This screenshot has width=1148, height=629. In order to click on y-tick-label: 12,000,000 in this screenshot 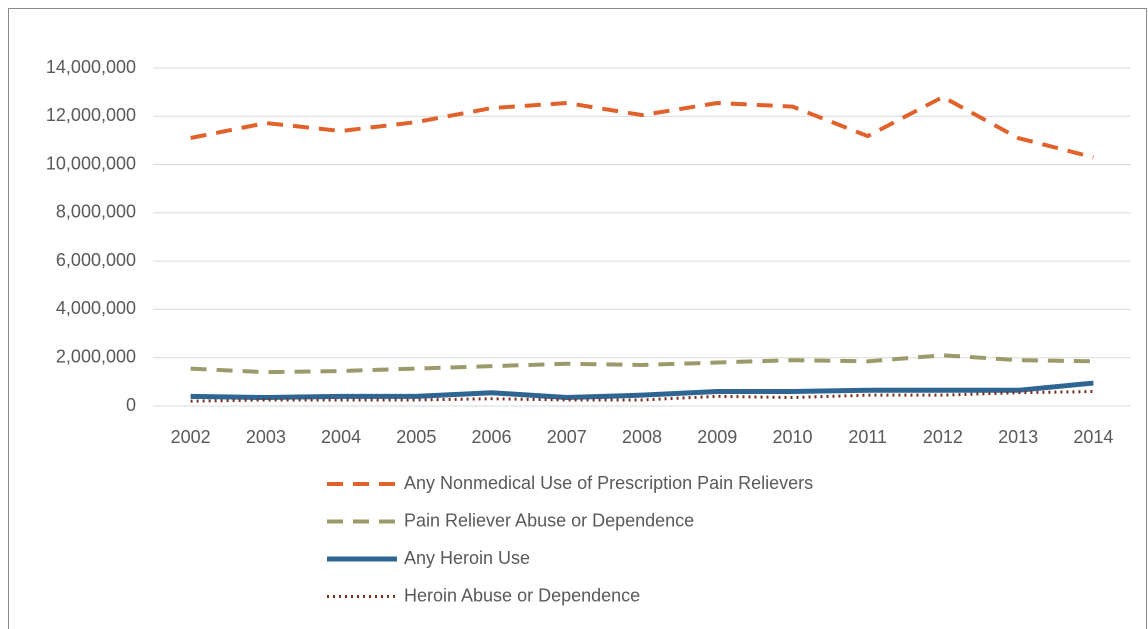, I will do `click(91, 115)`.